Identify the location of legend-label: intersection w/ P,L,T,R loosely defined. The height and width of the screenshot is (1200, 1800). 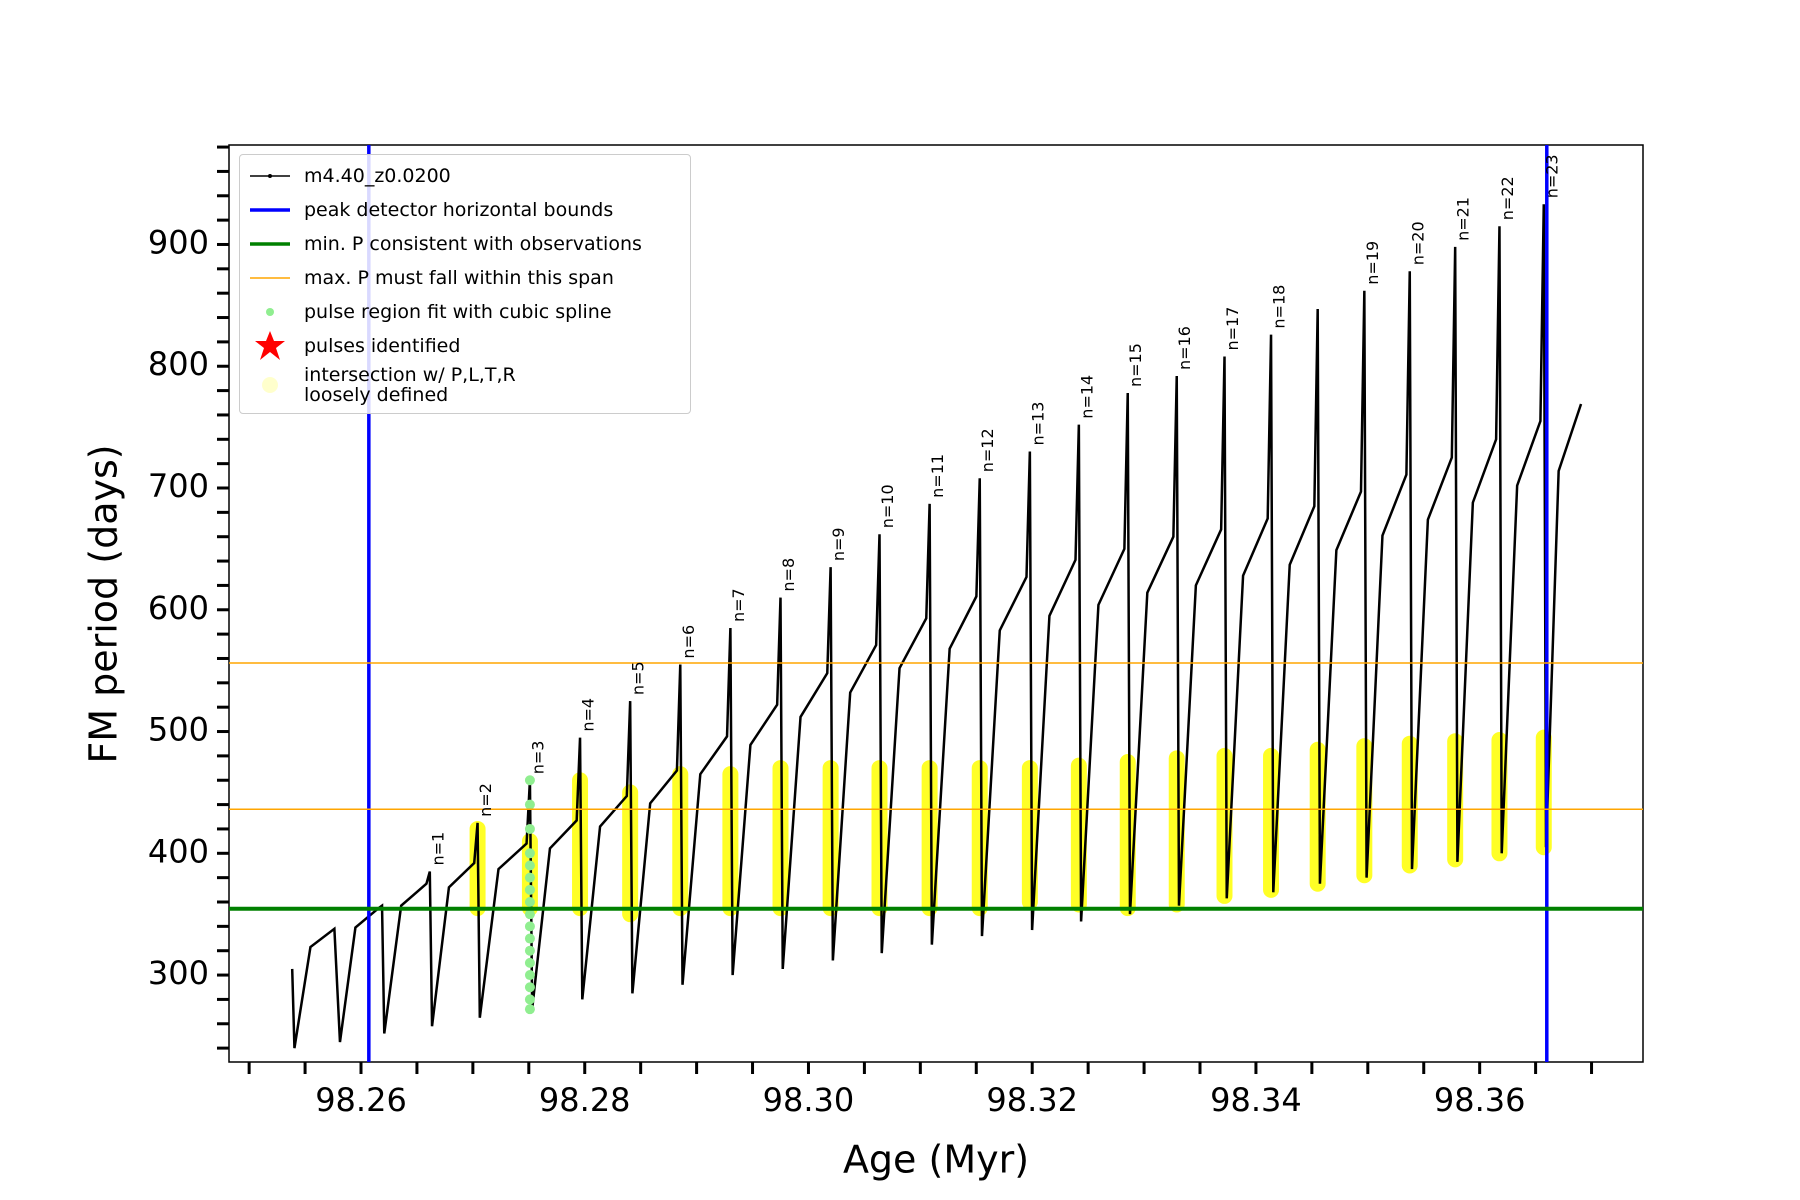
(410, 385).